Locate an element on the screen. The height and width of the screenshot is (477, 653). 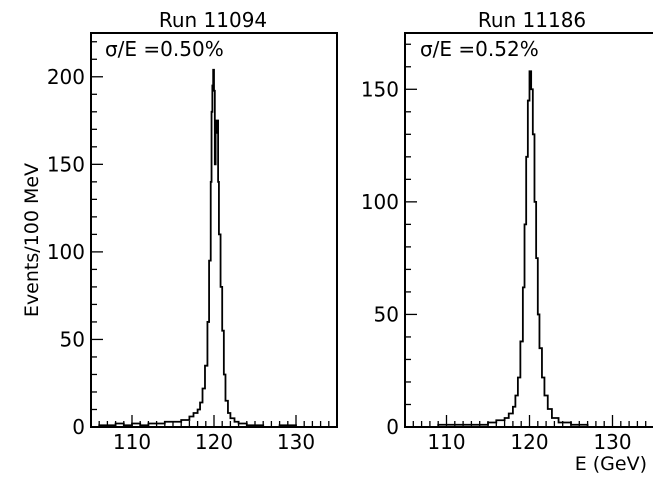
panel-title: Run 11186 is located at coordinates (532, 20).